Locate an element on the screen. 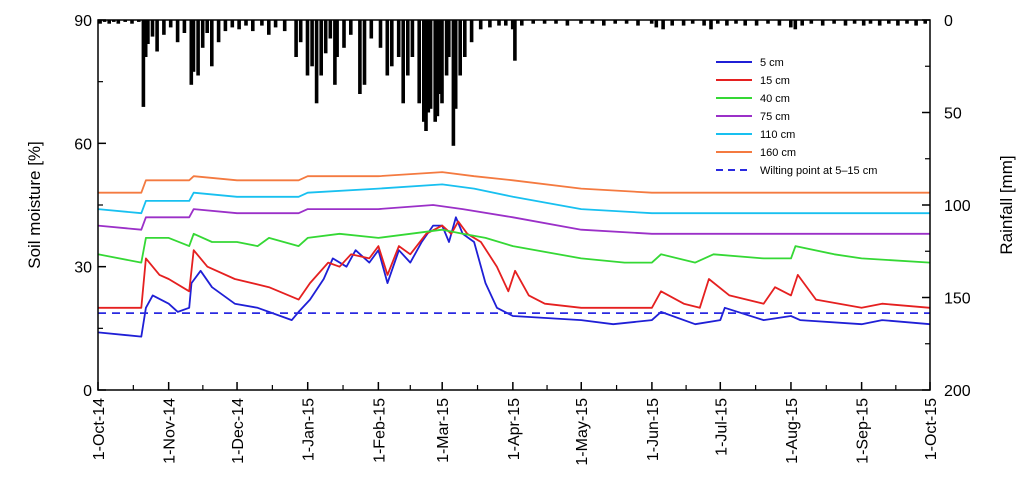 The width and height of the screenshot is (1026, 504). x-tick-label: 1-Aug-15 is located at coordinates (792, 431).